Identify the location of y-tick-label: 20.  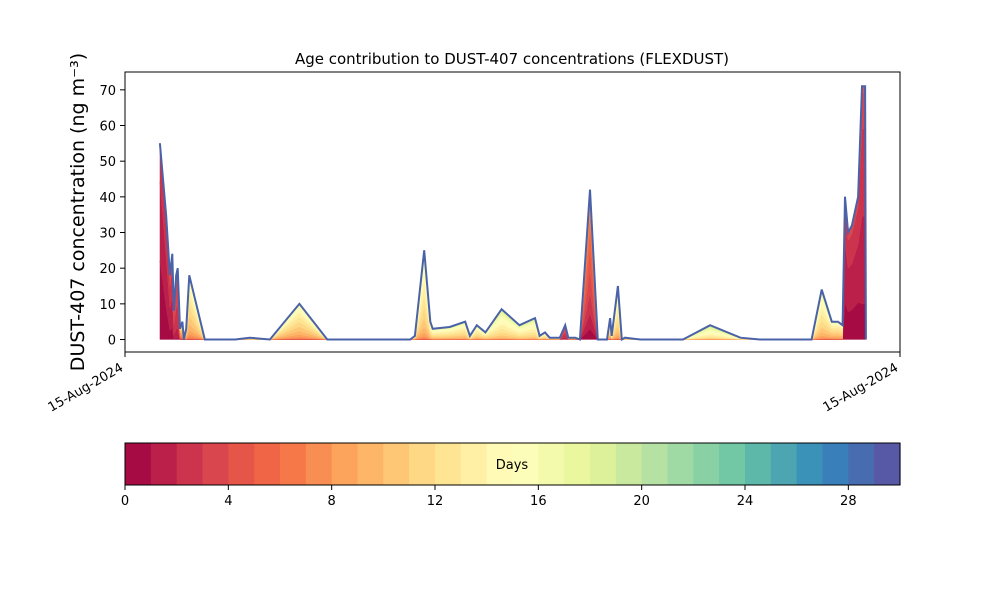
(107, 269).